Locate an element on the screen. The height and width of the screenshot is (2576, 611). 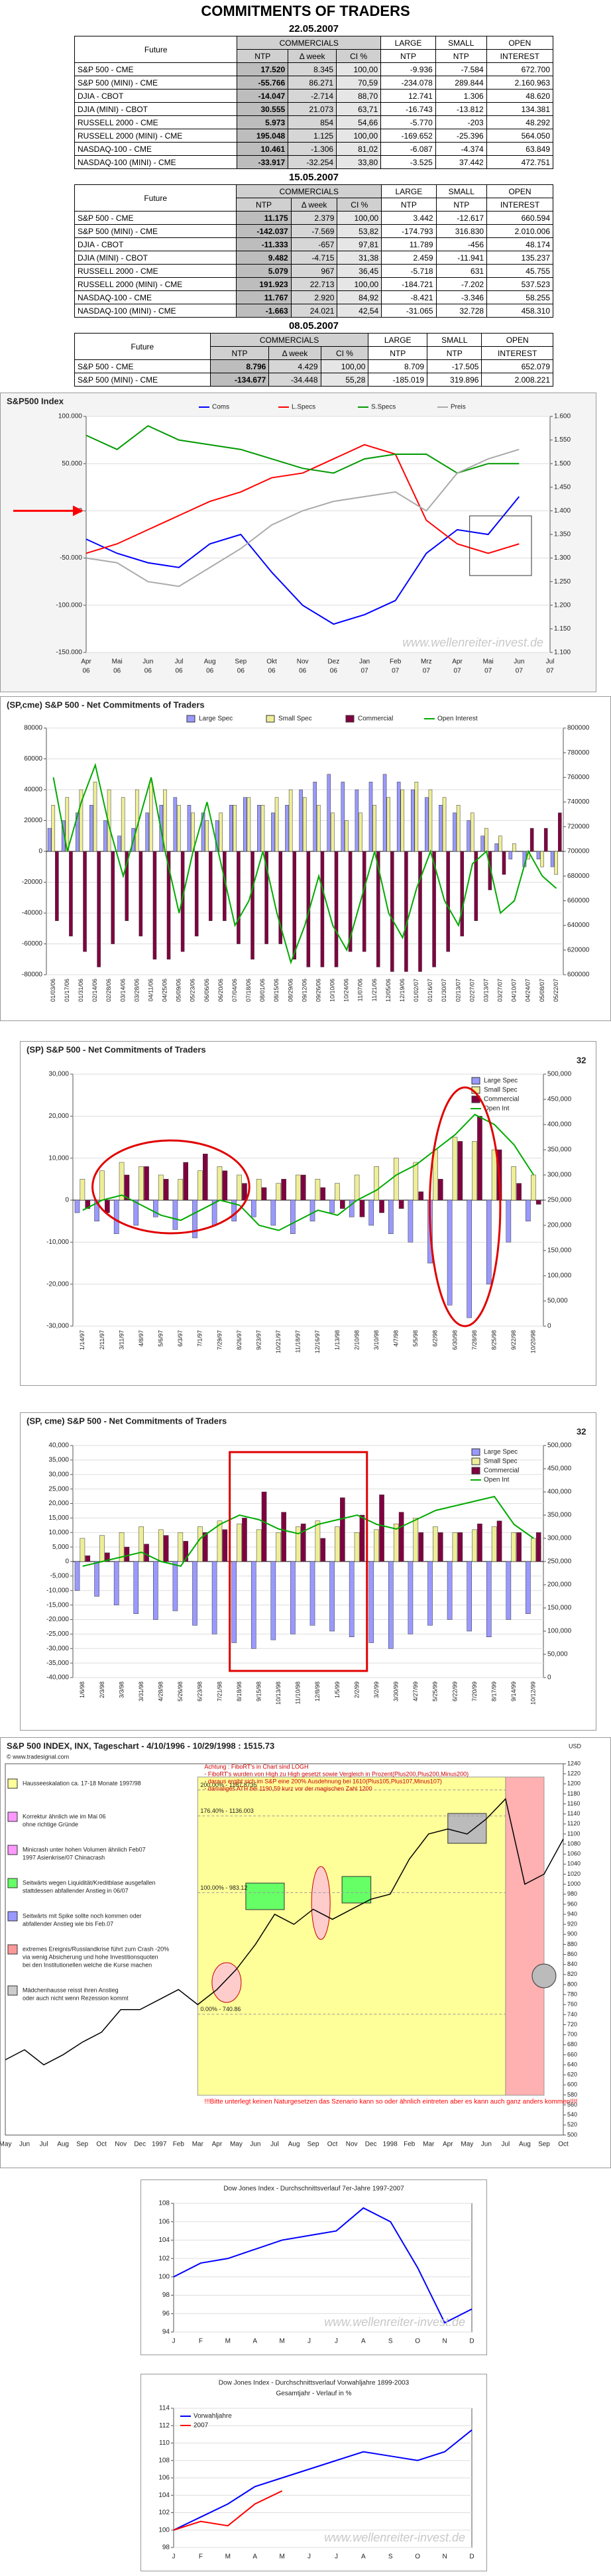
header-cell: Δ week is located at coordinates (312, 56).